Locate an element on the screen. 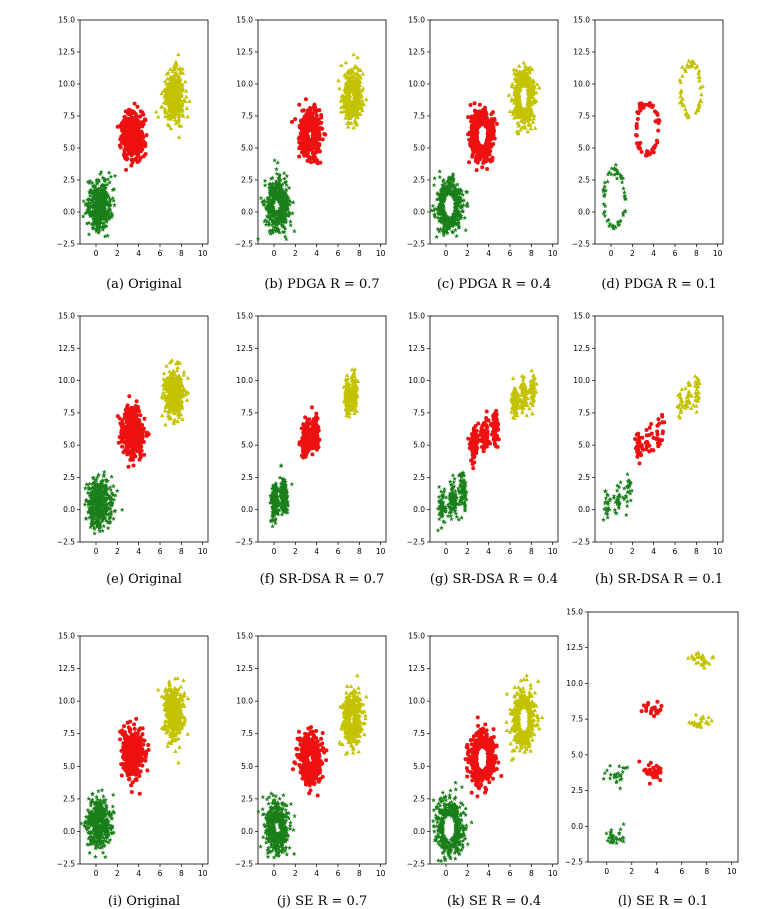 This screenshot has height=909, width=771. x-tick-label: 6 is located at coordinates (338, 253).